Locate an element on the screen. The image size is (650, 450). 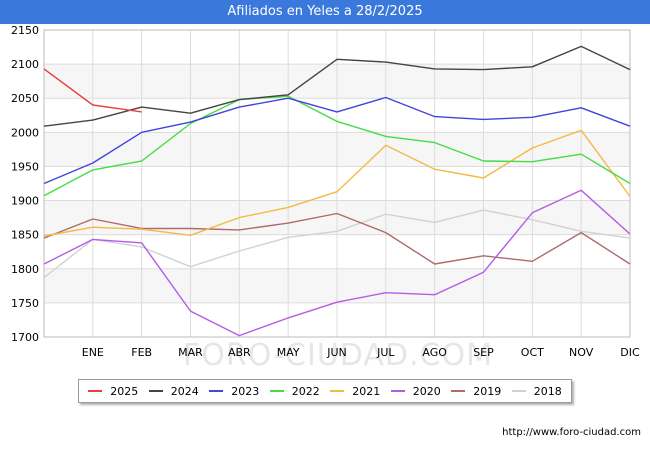
x-tick-label: MAY is located at coordinates (288, 352).